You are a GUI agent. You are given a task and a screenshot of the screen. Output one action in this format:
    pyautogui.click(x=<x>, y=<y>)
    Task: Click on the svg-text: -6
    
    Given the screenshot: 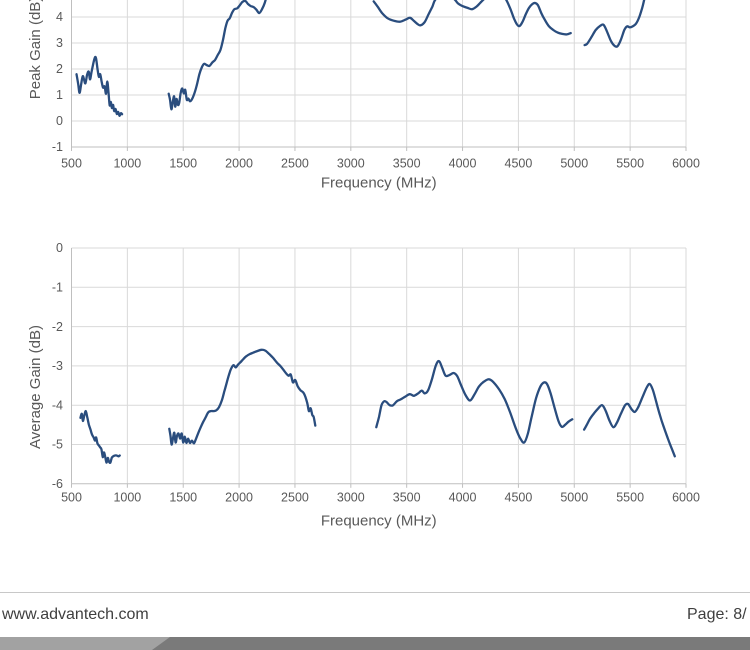 What is the action you would take?
    pyautogui.click(x=57, y=484)
    